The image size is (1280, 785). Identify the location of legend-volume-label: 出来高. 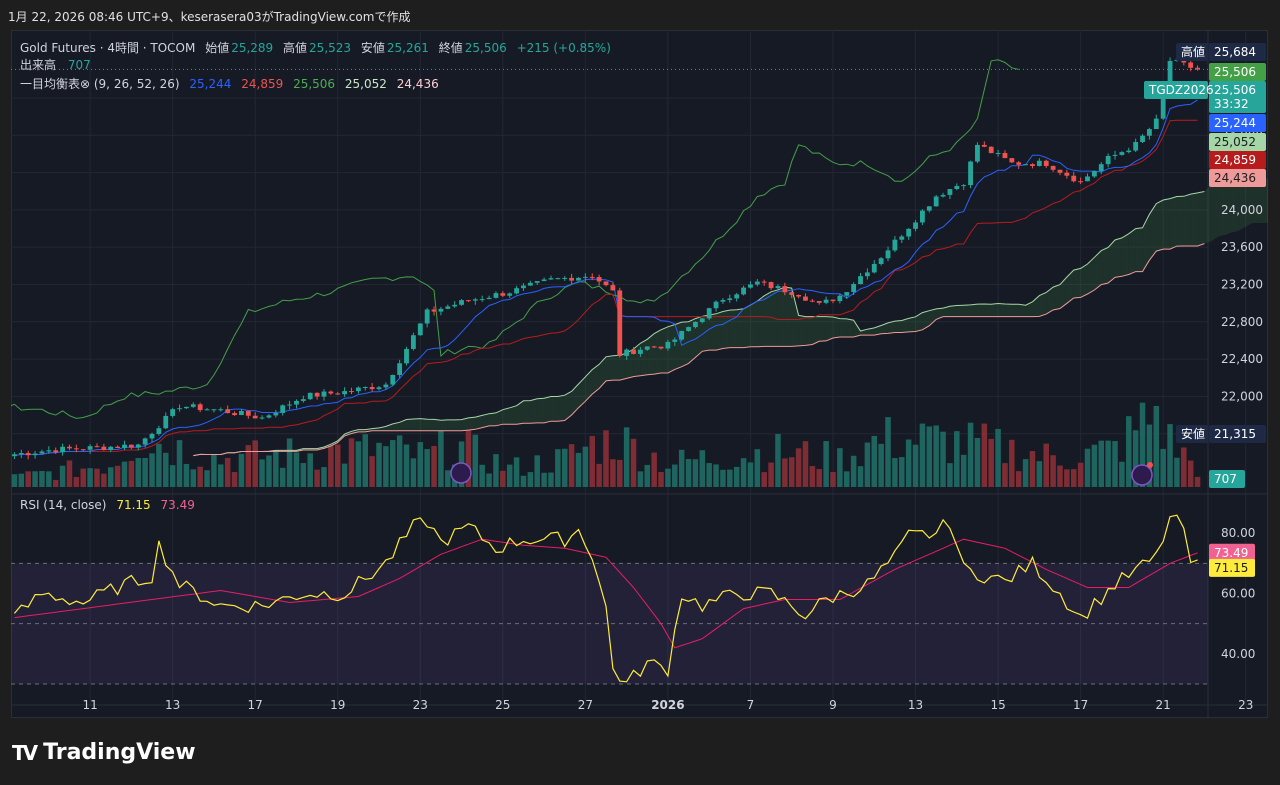
(38, 65).